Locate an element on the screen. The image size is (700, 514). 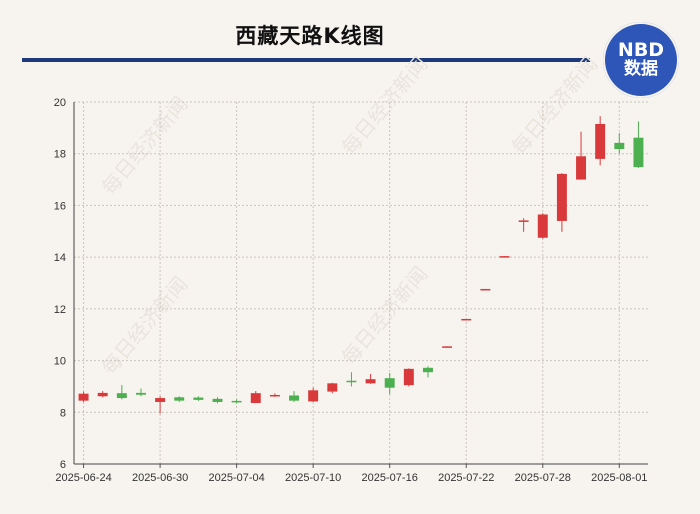
nbd-logo-badge: NBD 数据 is located at coordinates (641, 60).